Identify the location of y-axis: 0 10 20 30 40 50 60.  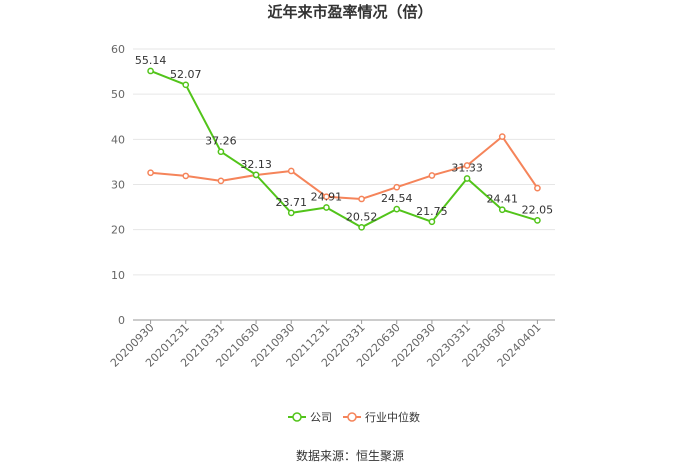
(118, 185).